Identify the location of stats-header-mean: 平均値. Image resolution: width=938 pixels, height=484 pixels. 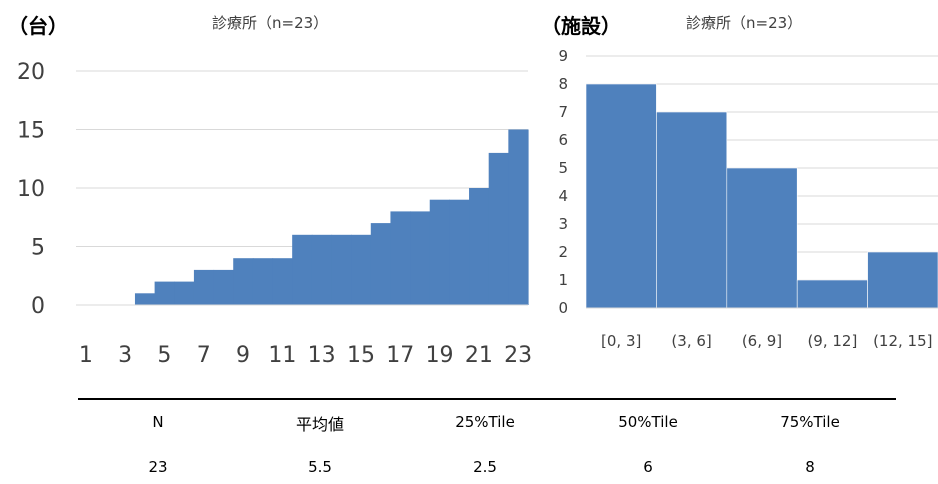
(319, 424).